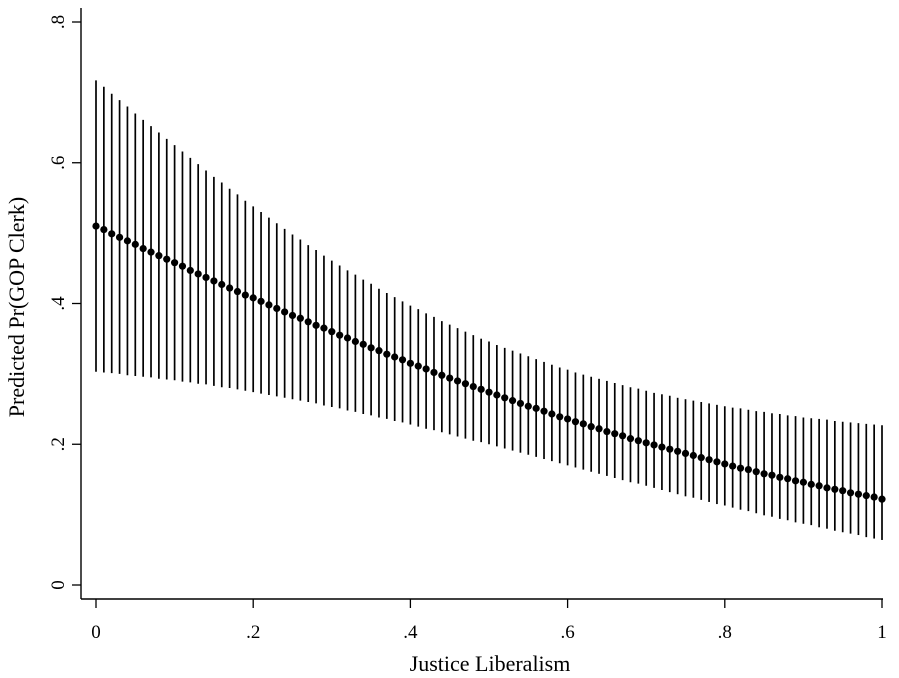 This screenshot has height=678, width=899. Describe the element at coordinates (58, 163) in the screenshot. I see `y-tick-label: .6` at that location.